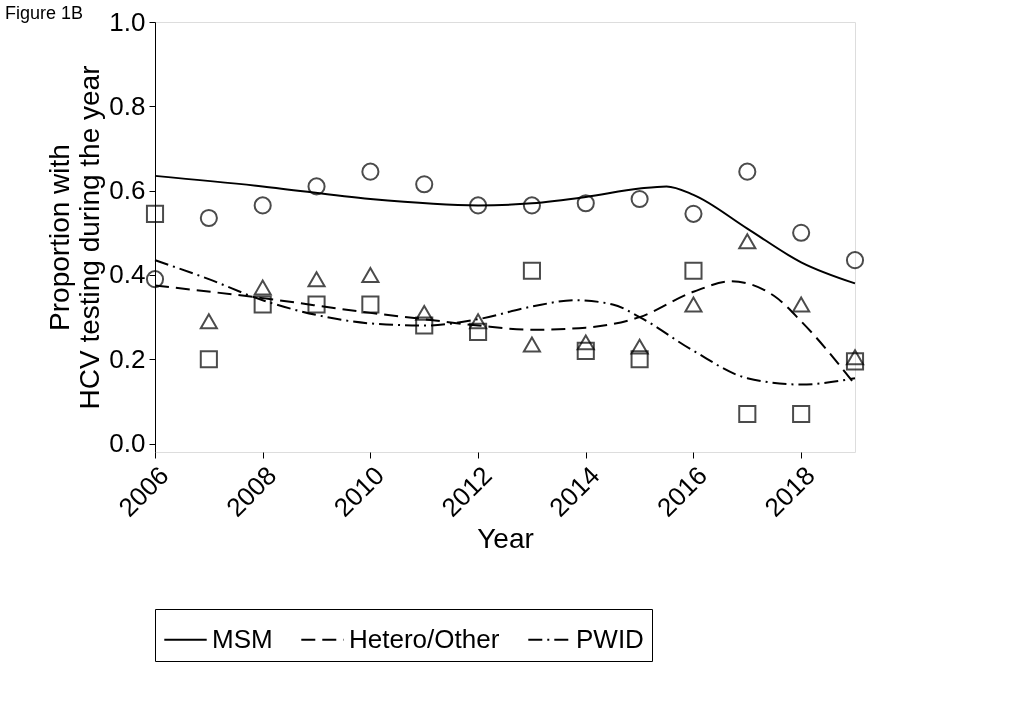 The image size is (1009, 727). Describe the element at coordinates (75, 237) in the screenshot. I see `y-axis-title: Proportion with HCV testing during the year` at that location.